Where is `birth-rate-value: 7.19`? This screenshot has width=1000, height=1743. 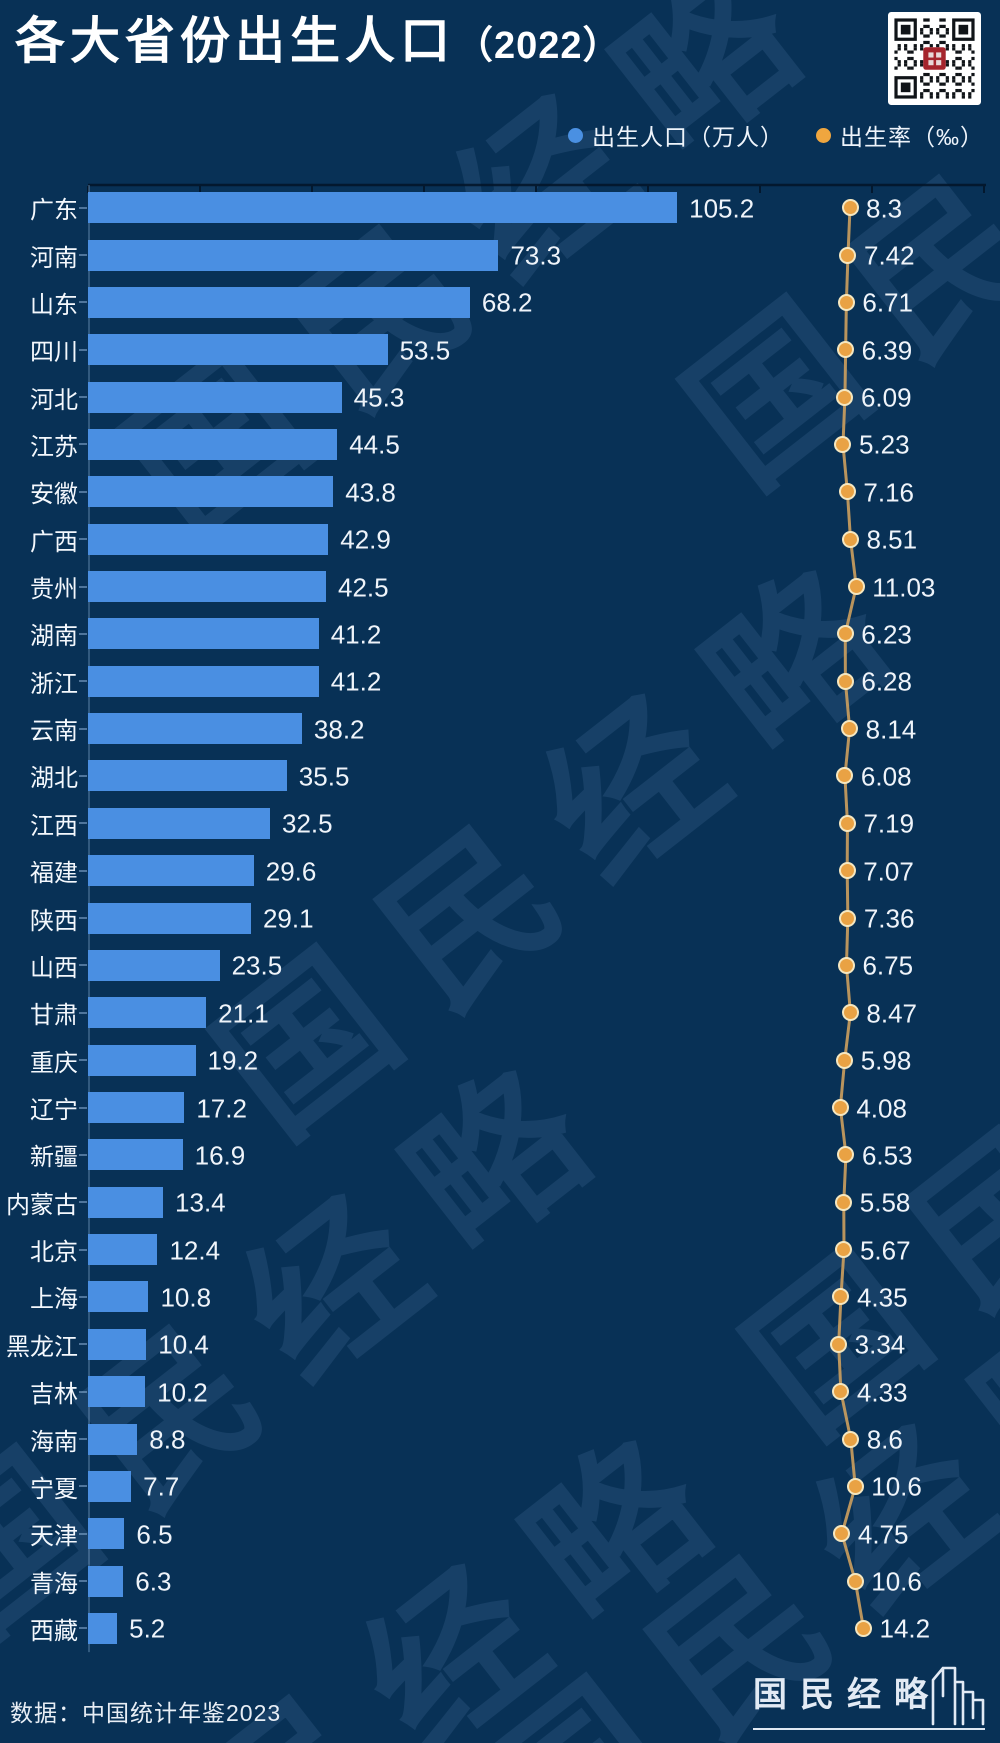 birth-rate-value: 7.19 is located at coordinates (889, 823).